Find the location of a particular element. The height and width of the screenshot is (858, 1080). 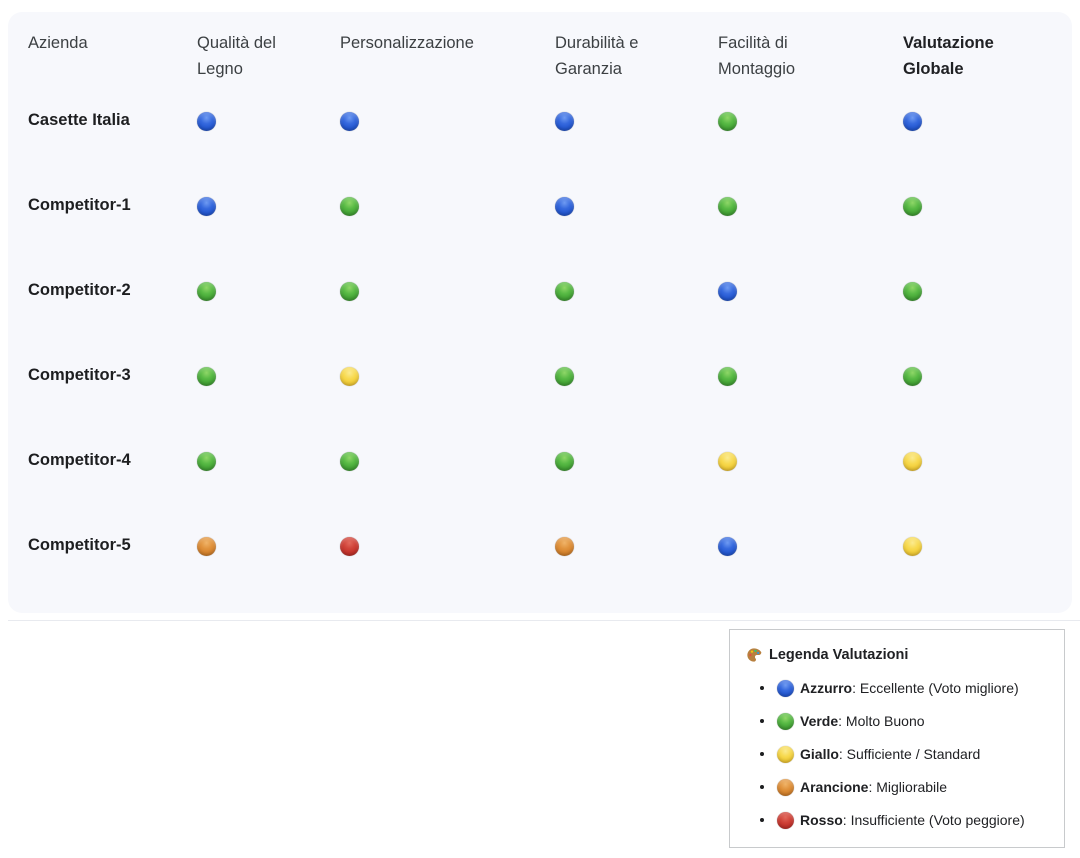

company-name: Competitor-3 is located at coordinates (79, 375).